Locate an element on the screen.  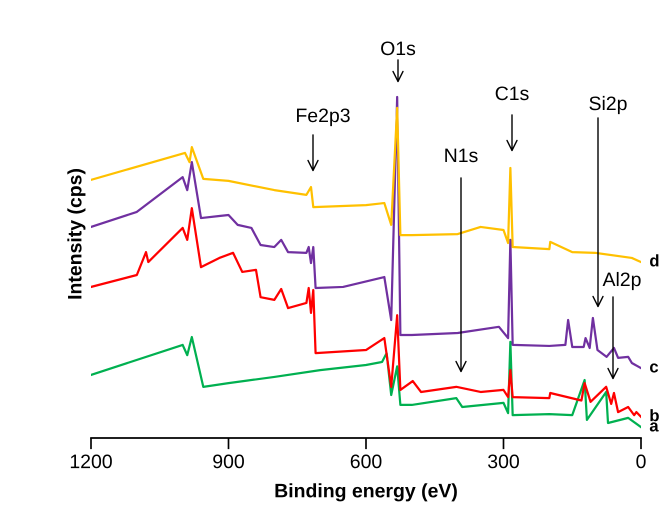
series-label: b is located at coordinates (654, 415).